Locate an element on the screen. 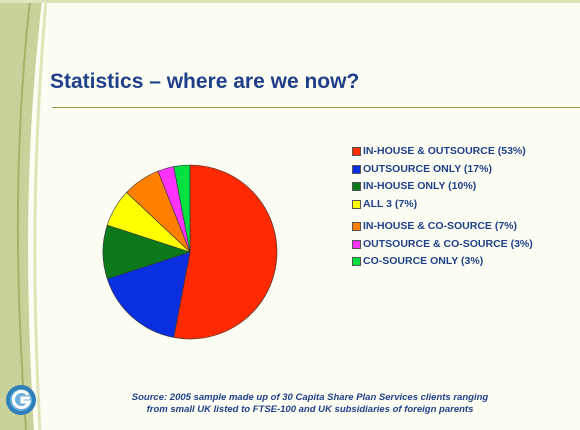 The image size is (580, 430). legend-label-2: OUTSOURCE ONLY (17%) is located at coordinates (427, 168).